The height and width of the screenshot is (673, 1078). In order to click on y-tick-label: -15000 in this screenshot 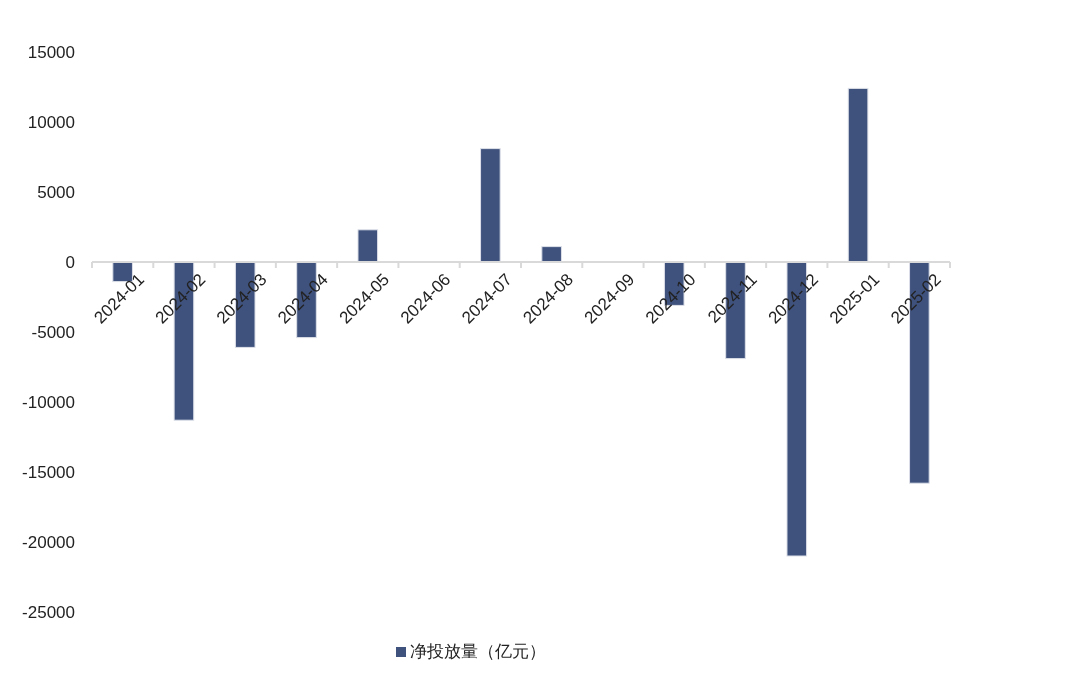, I will do `click(48, 472)`.